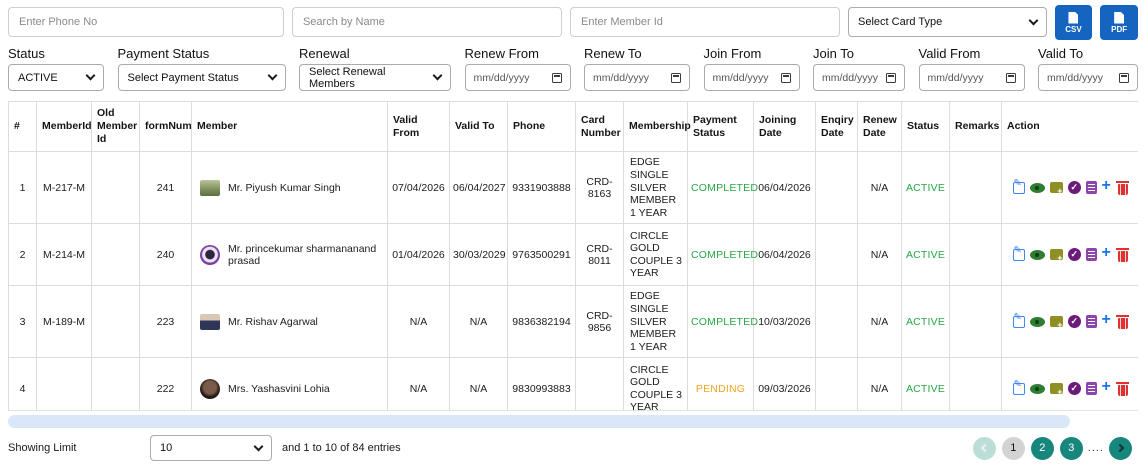 The image size is (1146, 470). I want to click on card-type-select: Select Card Type, so click(947, 22).